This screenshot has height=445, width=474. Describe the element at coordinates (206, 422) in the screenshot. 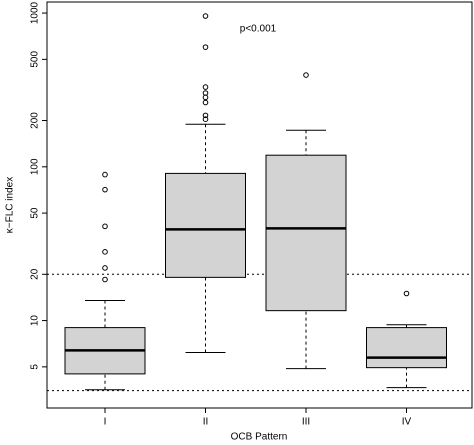

I see `x-tick-label: II` at that location.